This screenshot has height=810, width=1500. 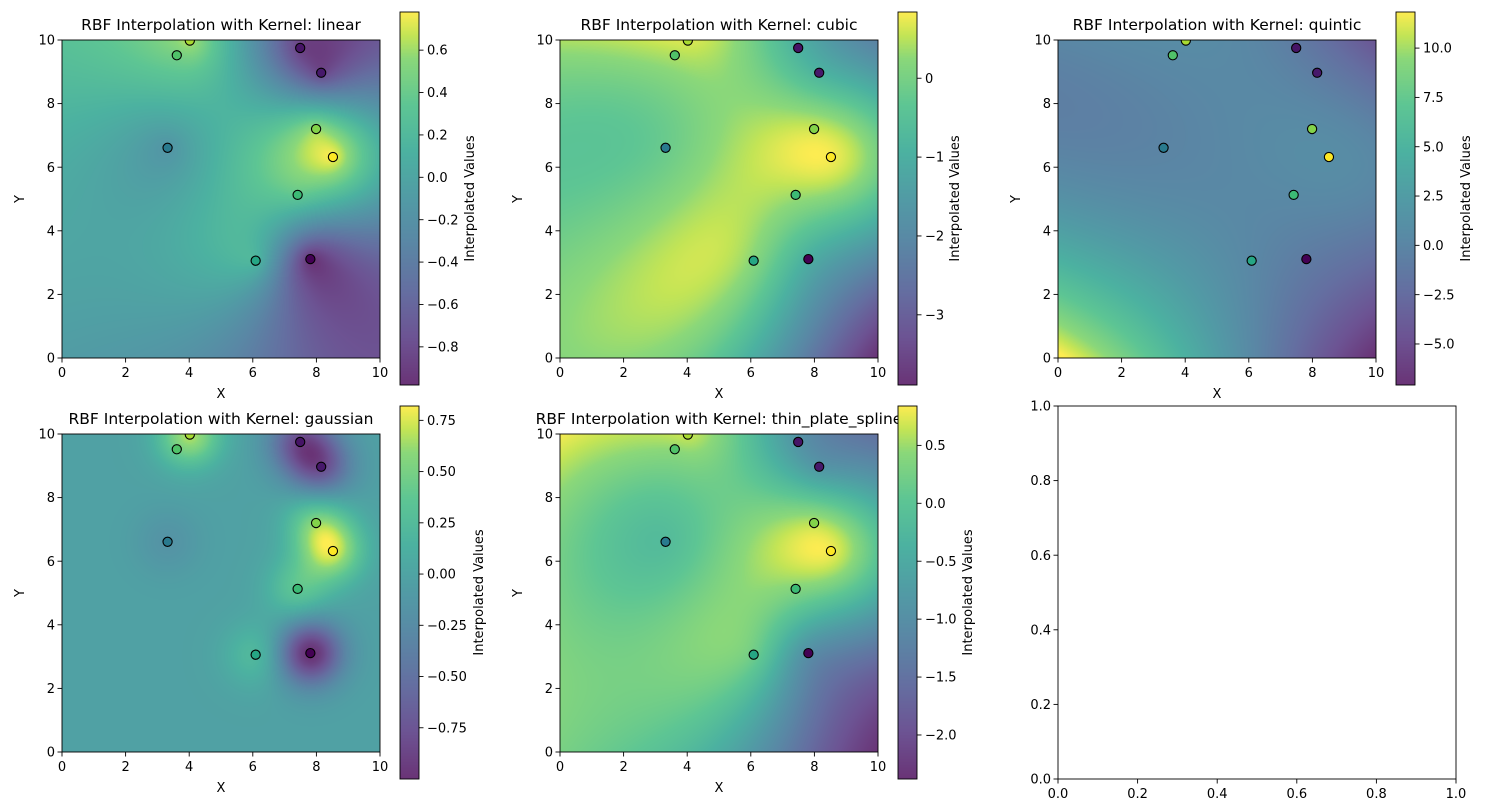 I want to click on x-tick-label: 0.6, so click(x=1296, y=794).